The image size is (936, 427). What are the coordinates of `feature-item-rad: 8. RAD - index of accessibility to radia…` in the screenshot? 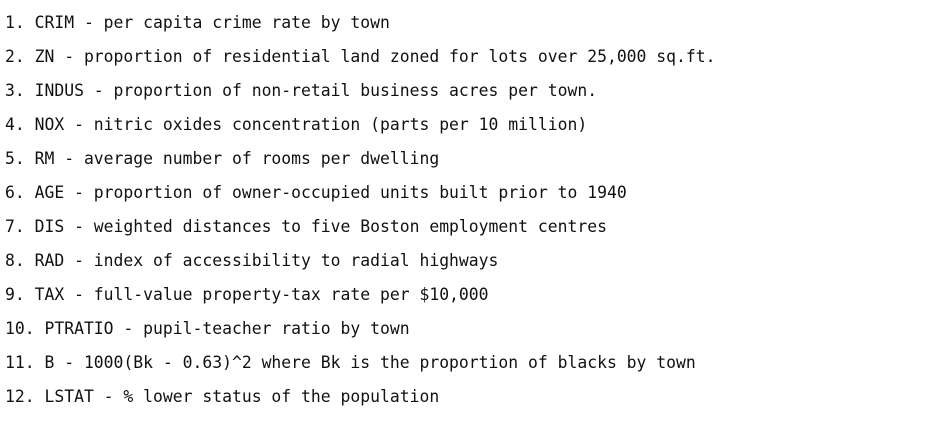 It's located at (252, 260).